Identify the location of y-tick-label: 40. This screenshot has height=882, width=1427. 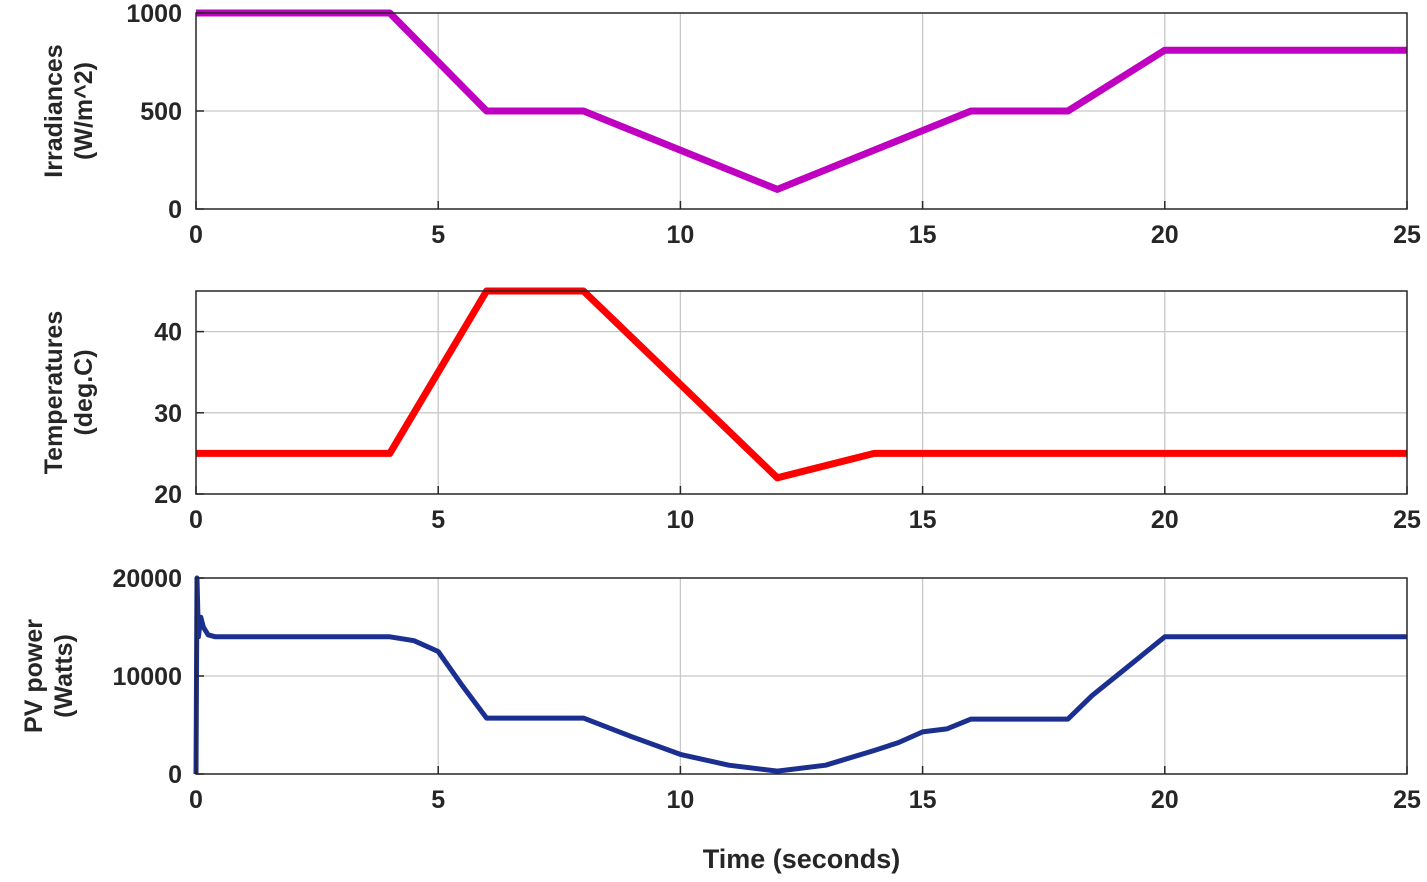
(168, 333).